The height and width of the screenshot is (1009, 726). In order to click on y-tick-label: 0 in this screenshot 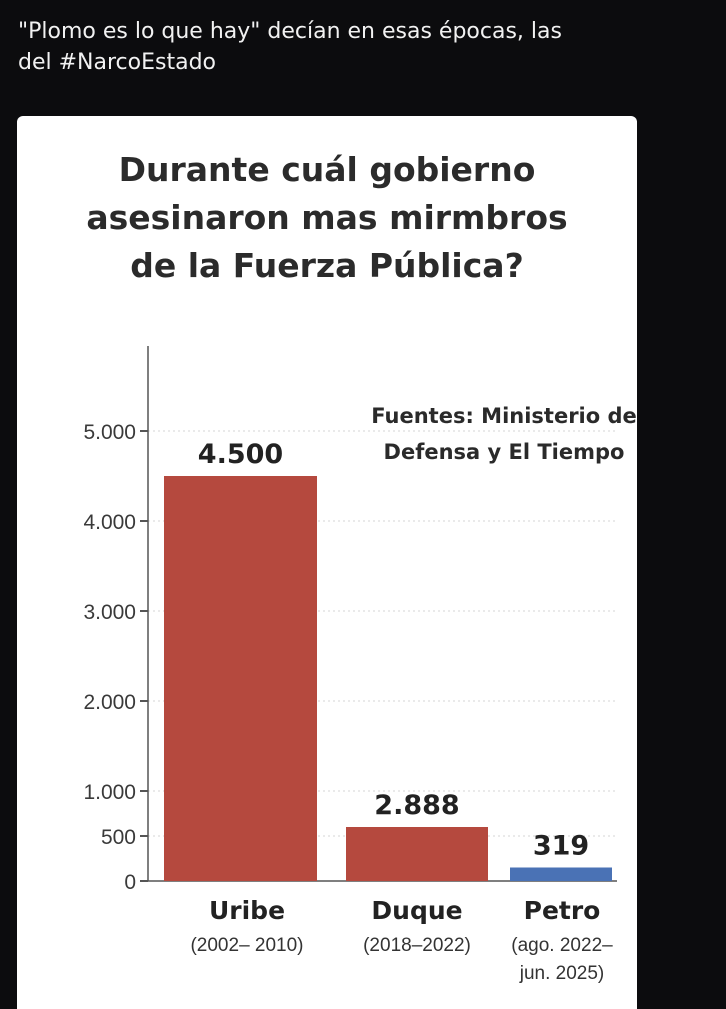, I will do `click(130, 882)`.